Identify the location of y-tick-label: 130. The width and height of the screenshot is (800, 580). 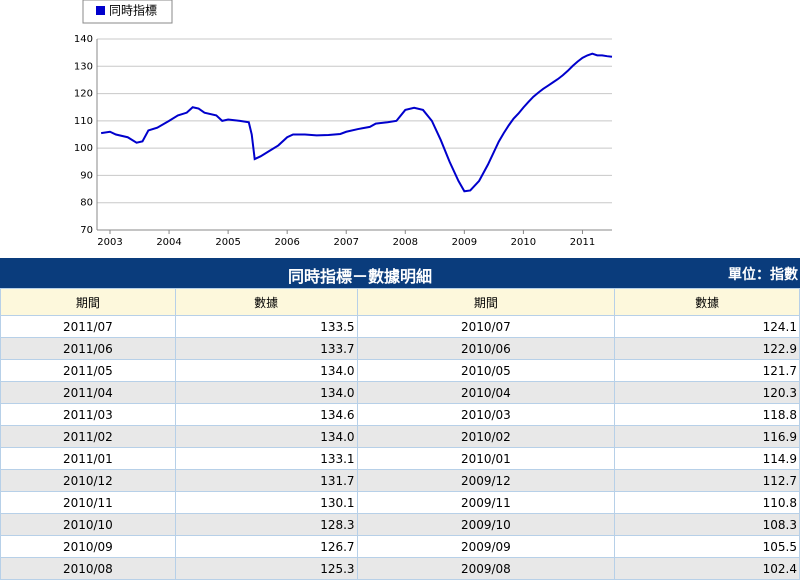
(83, 66).